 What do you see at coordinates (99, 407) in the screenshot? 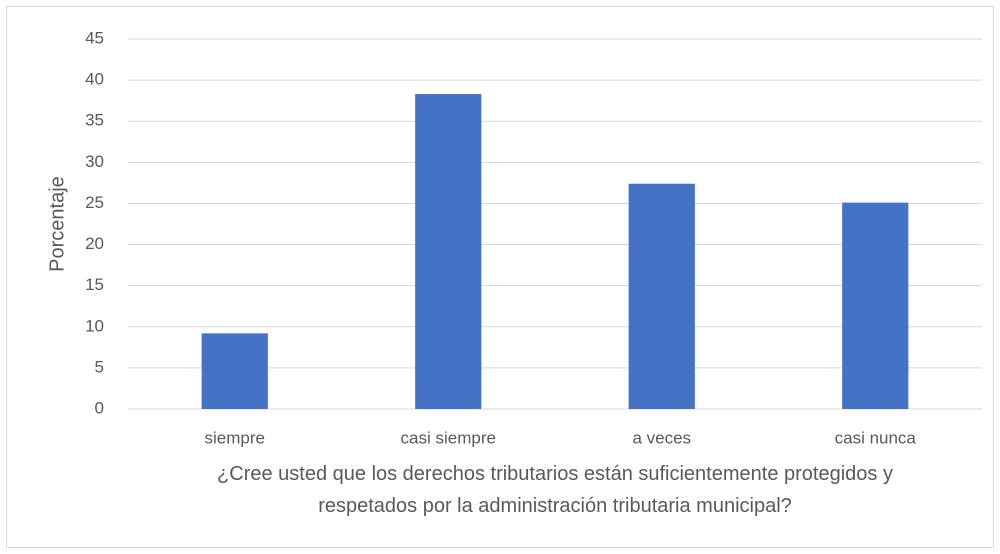
I see `y-tick-label: 0` at bounding box center [99, 407].